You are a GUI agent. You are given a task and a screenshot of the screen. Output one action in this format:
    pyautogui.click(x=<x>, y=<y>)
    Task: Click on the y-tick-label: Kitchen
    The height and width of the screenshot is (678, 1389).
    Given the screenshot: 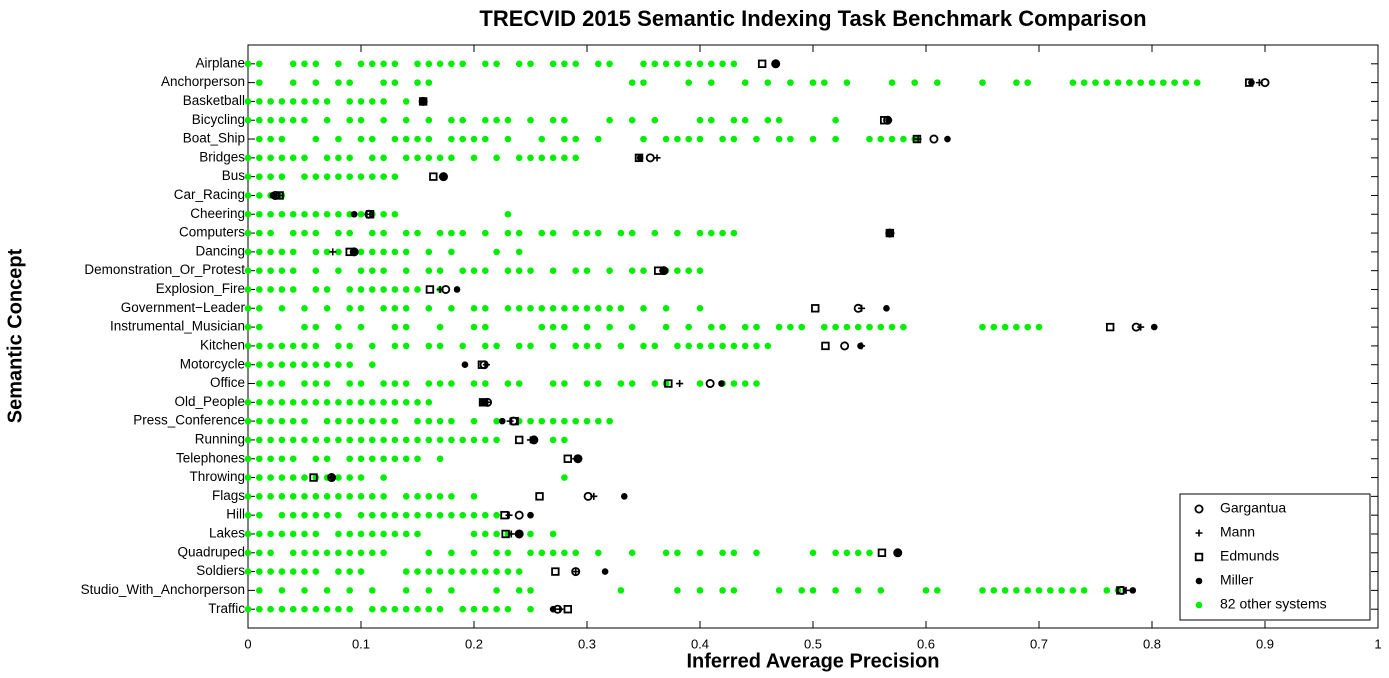 What is the action you would take?
    pyautogui.click(x=222, y=344)
    